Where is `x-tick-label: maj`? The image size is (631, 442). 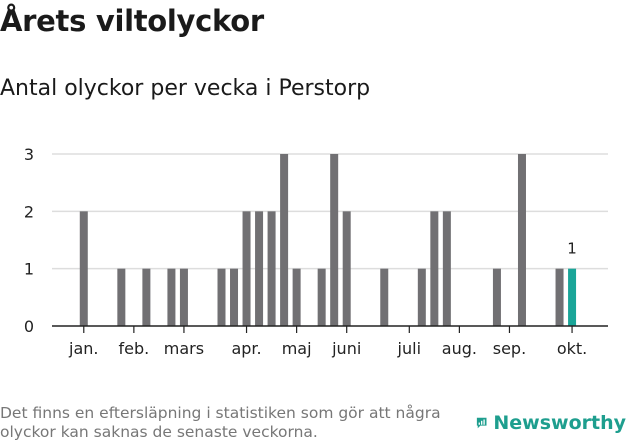
x-tick-label: maj is located at coordinates (297, 348).